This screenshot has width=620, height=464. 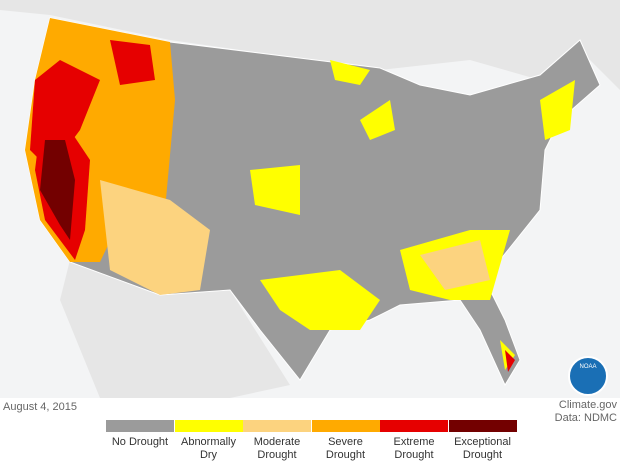 I want to click on area-exceptional, so click(x=57, y=190).